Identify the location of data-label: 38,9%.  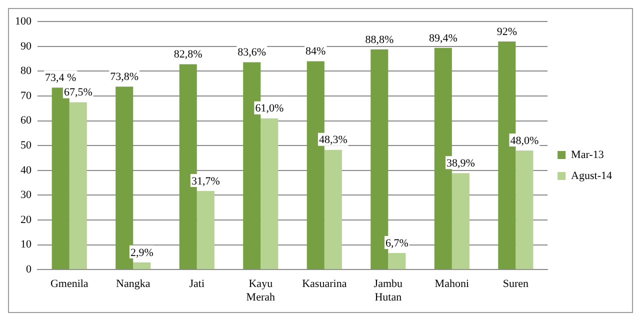
(460, 164).